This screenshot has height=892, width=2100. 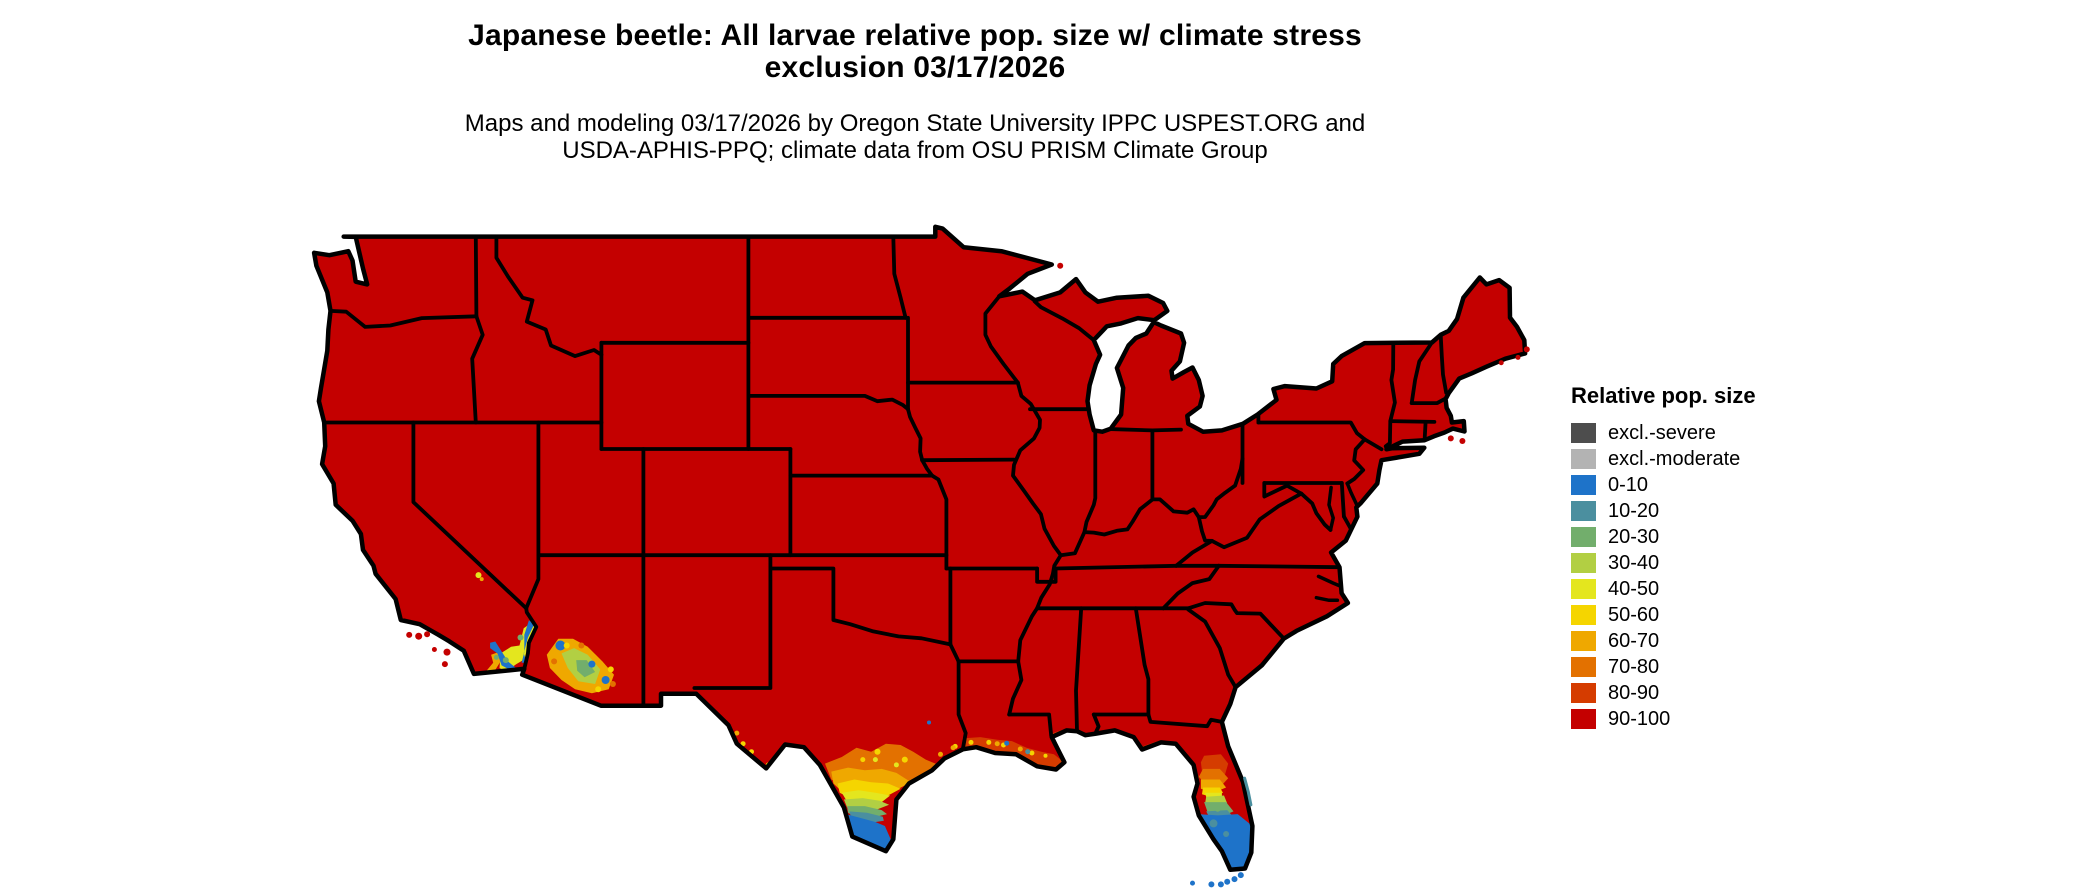 I want to click on legend-item-label: 50-60, so click(x=1634, y=615).